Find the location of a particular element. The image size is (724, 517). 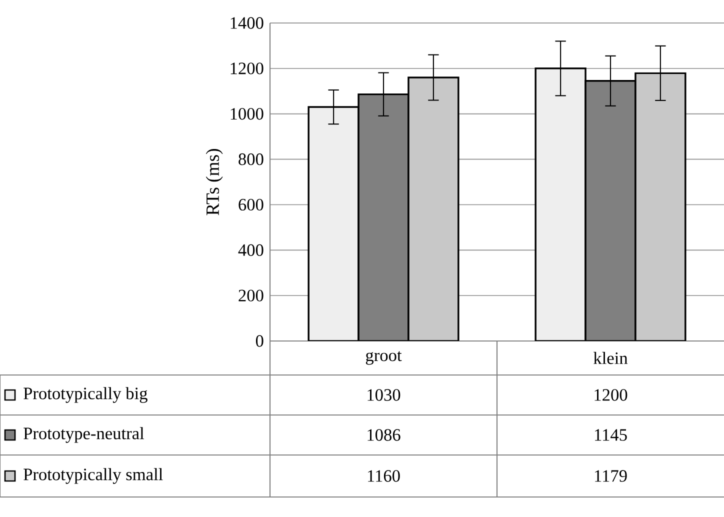

y-axis-title: RTs (ms) is located at coordinates (214, 182).